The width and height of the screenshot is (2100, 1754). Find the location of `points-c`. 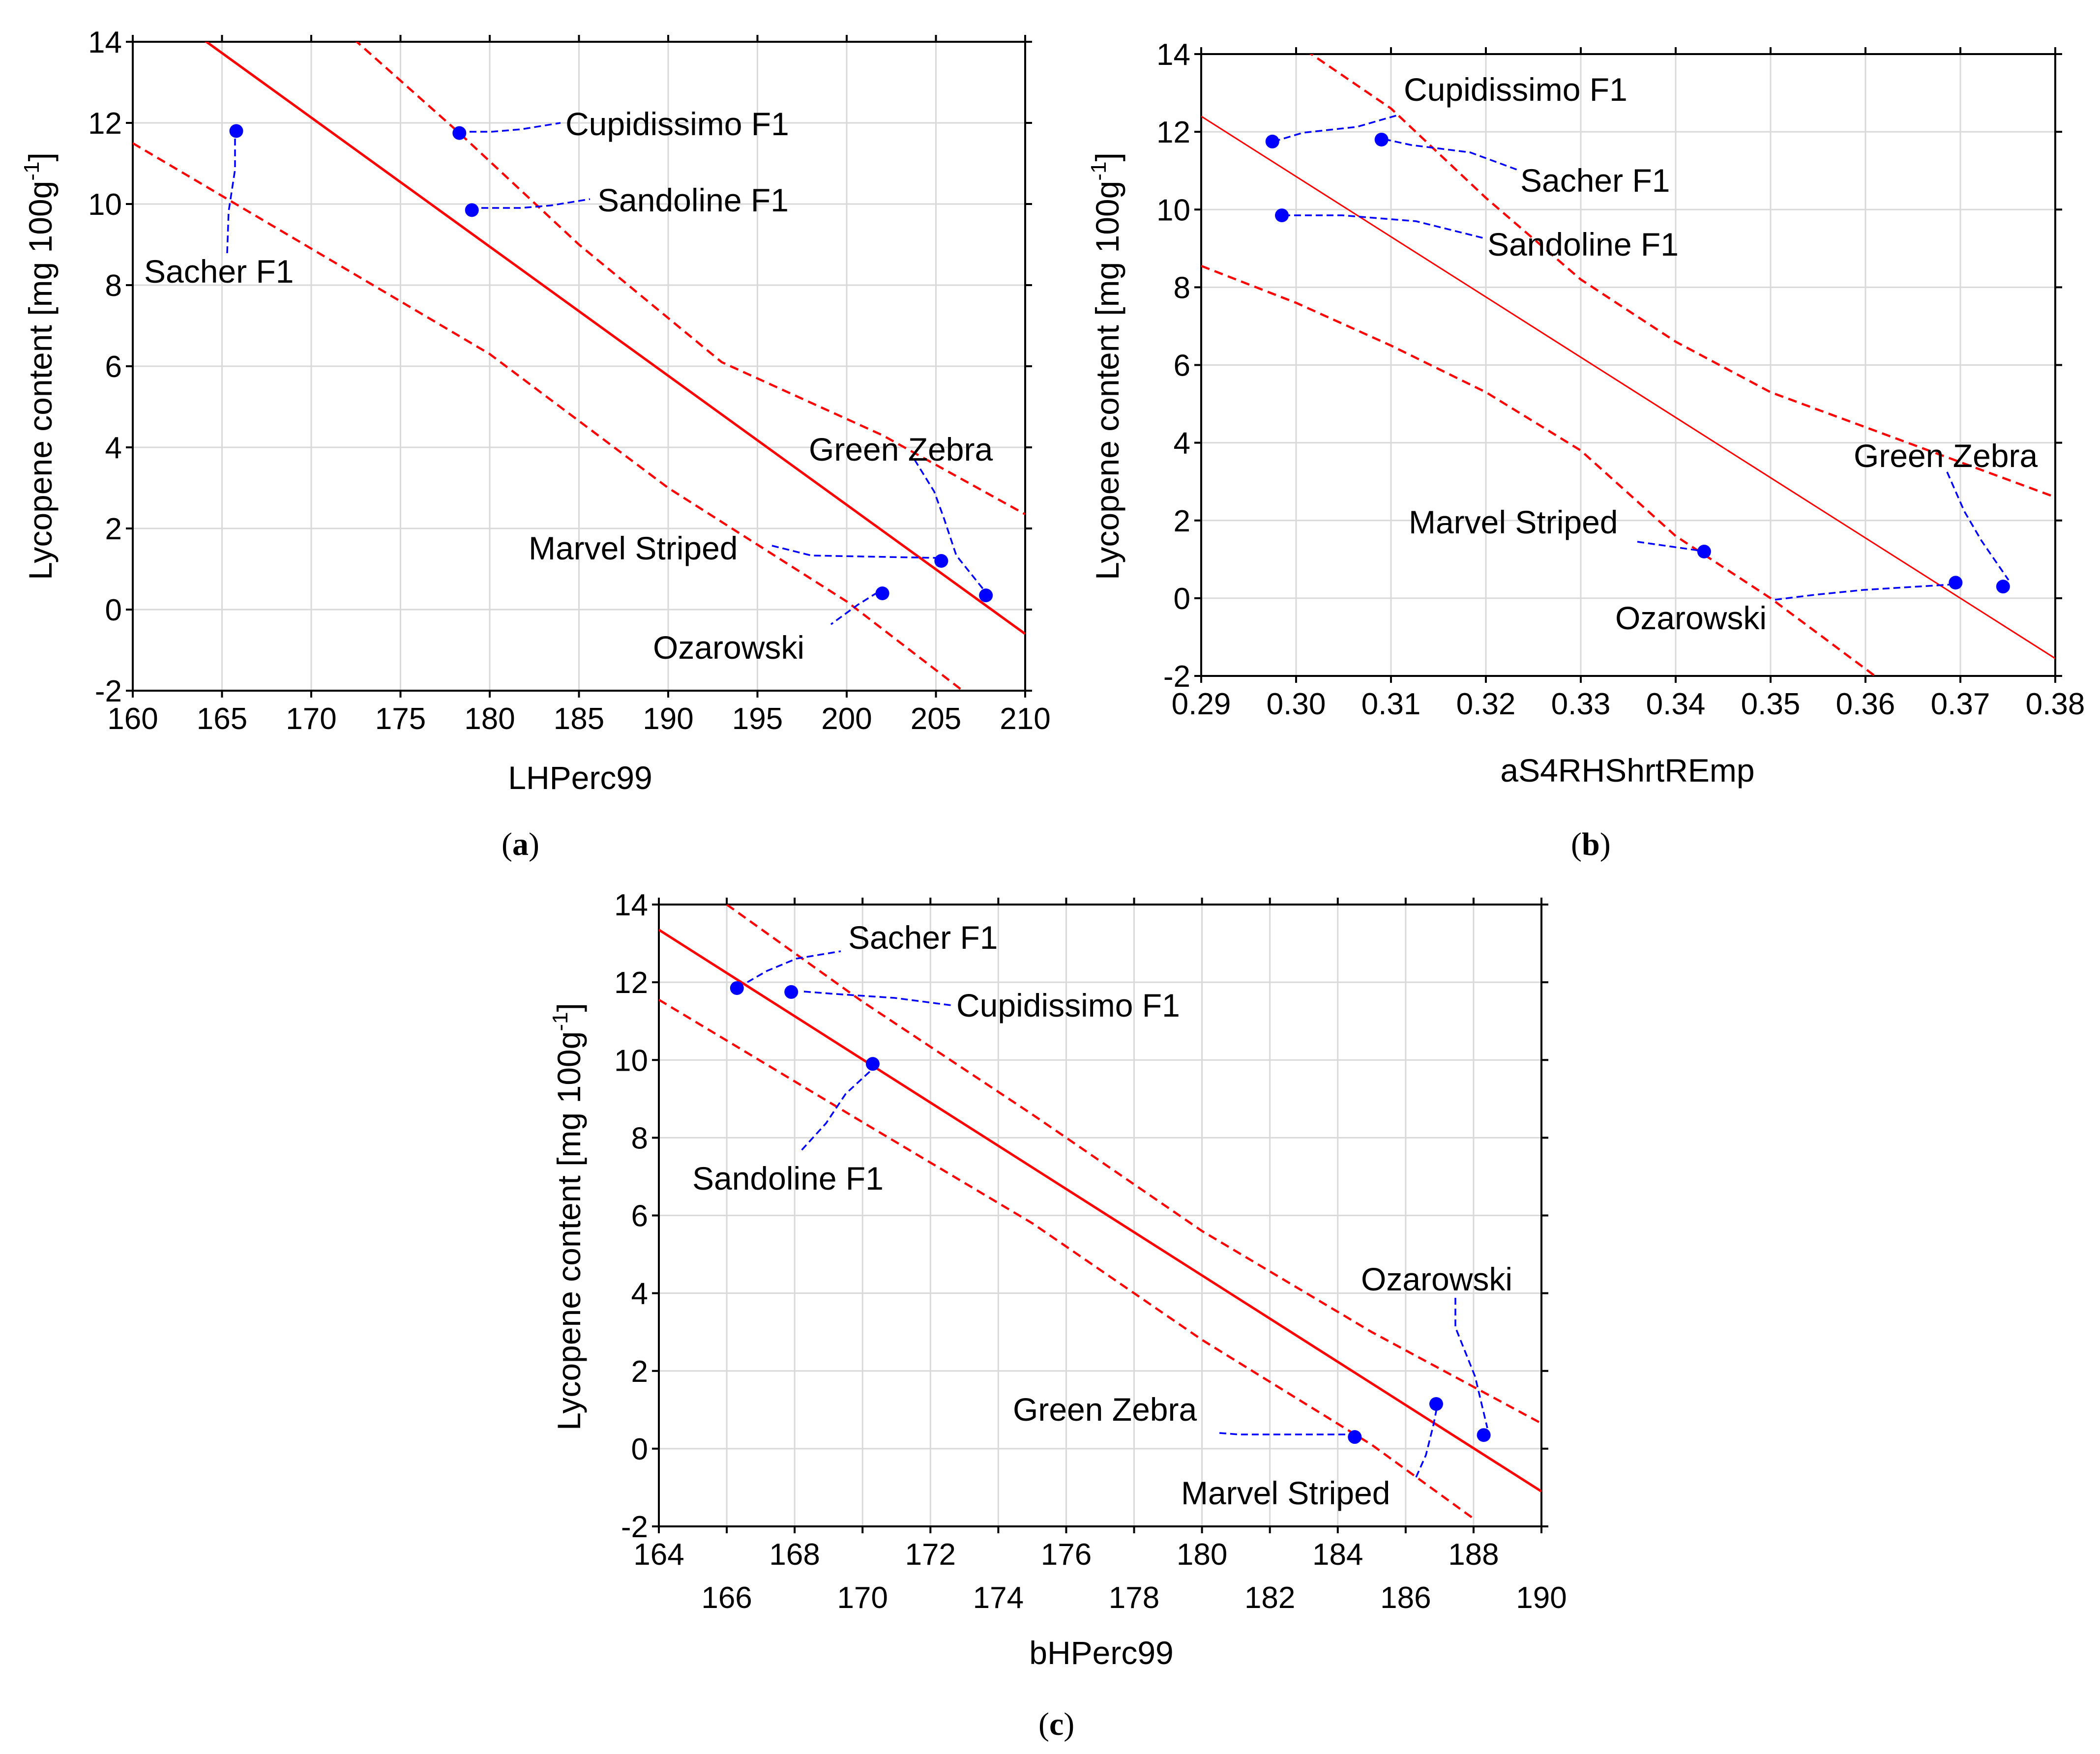

points-c is located at coordinates (1110, 1212).